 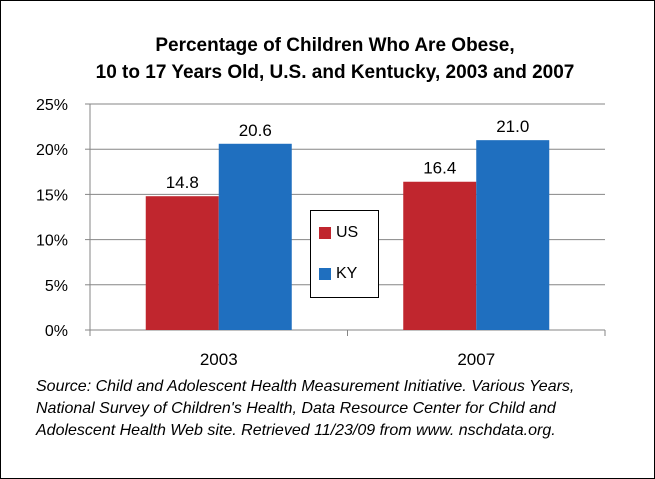 What do you see at coordinates (219, 359) in the screenshot?
I see `x-tick-label: 2003` at bounding box center [219, 359].